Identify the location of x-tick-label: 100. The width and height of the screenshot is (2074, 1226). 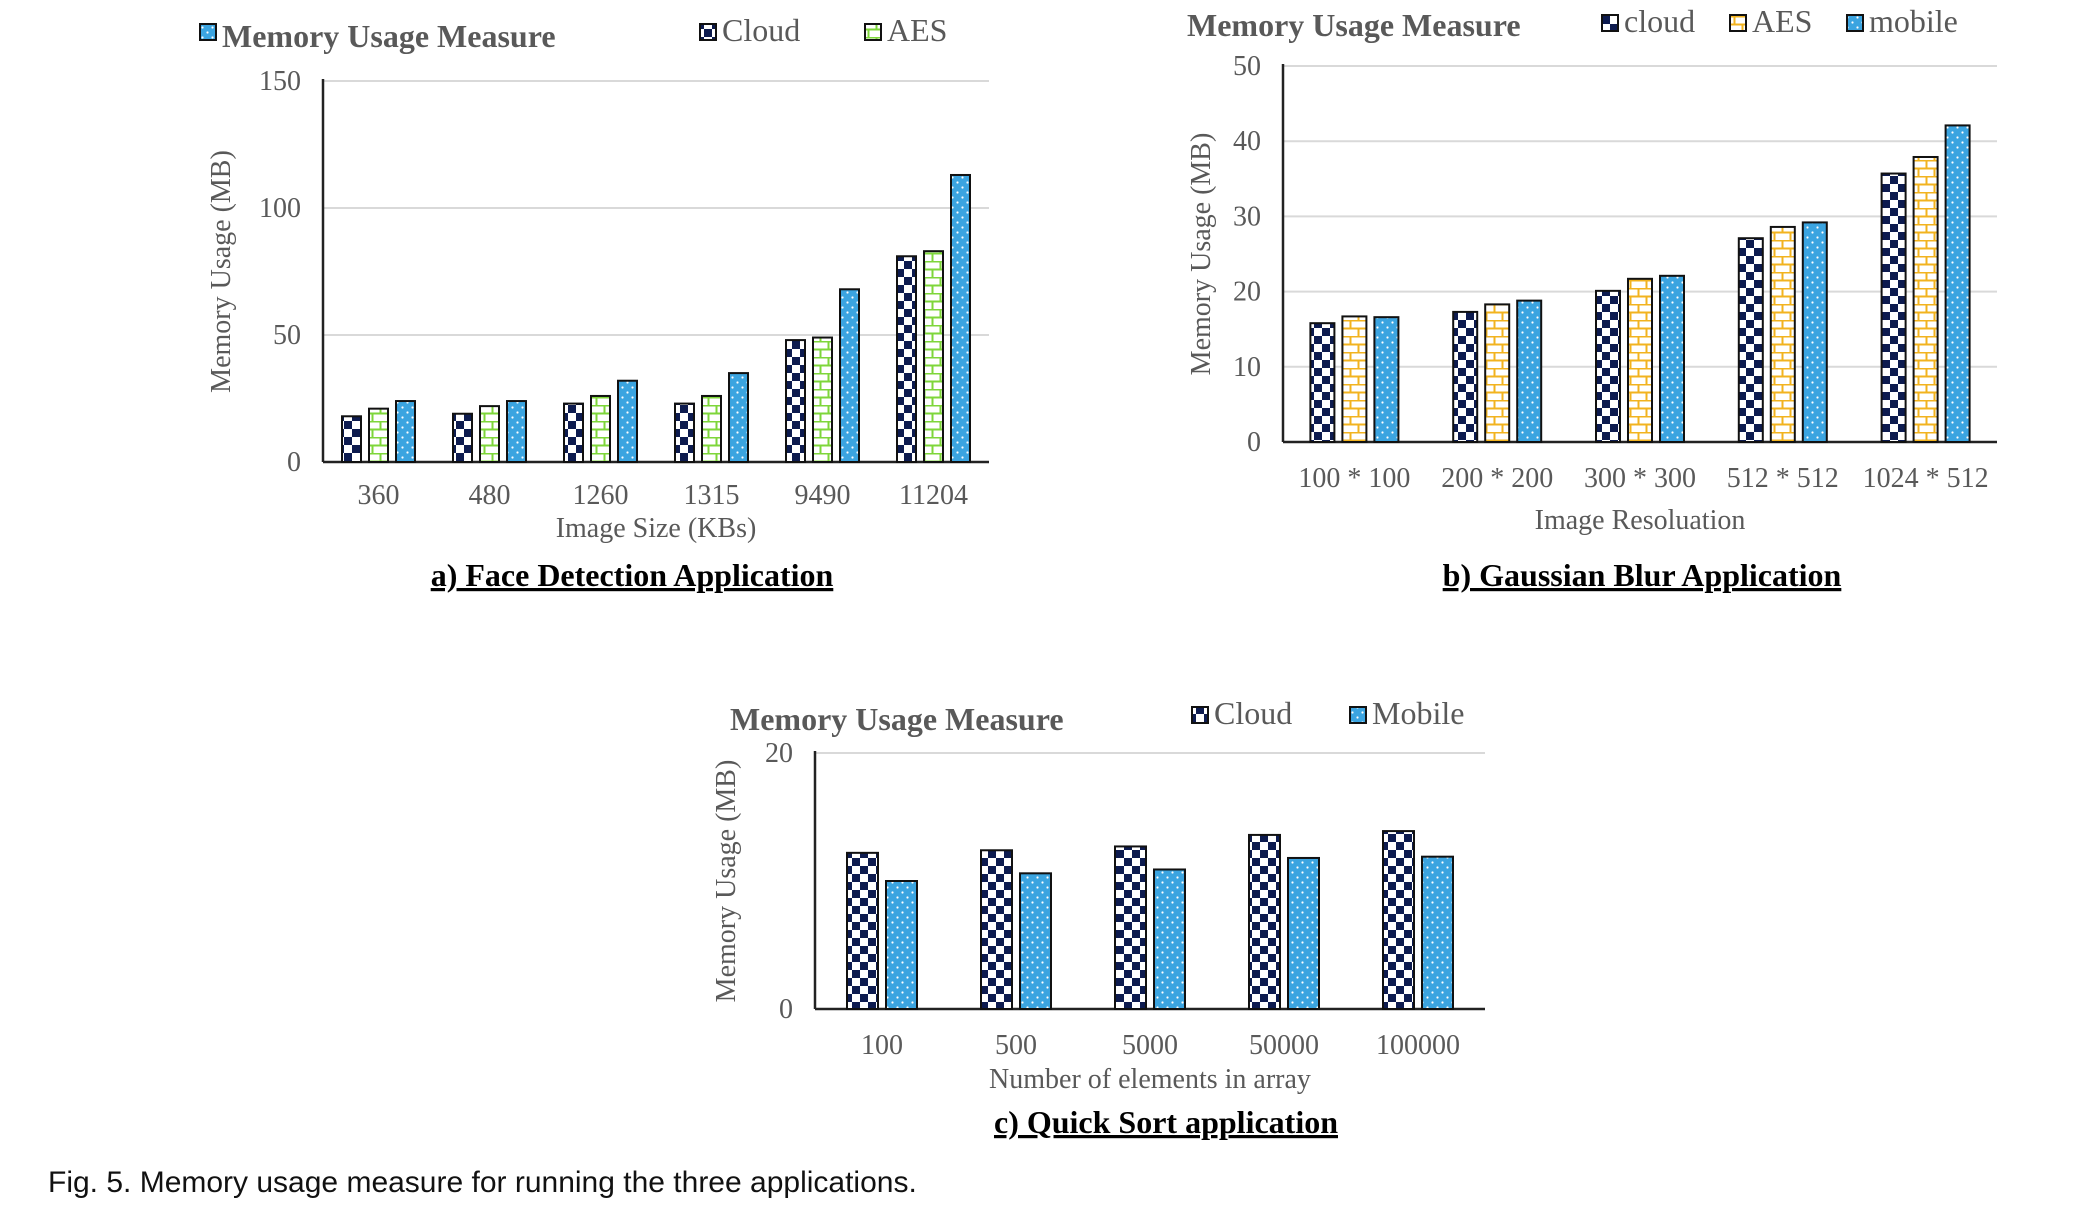
(882, 1045).